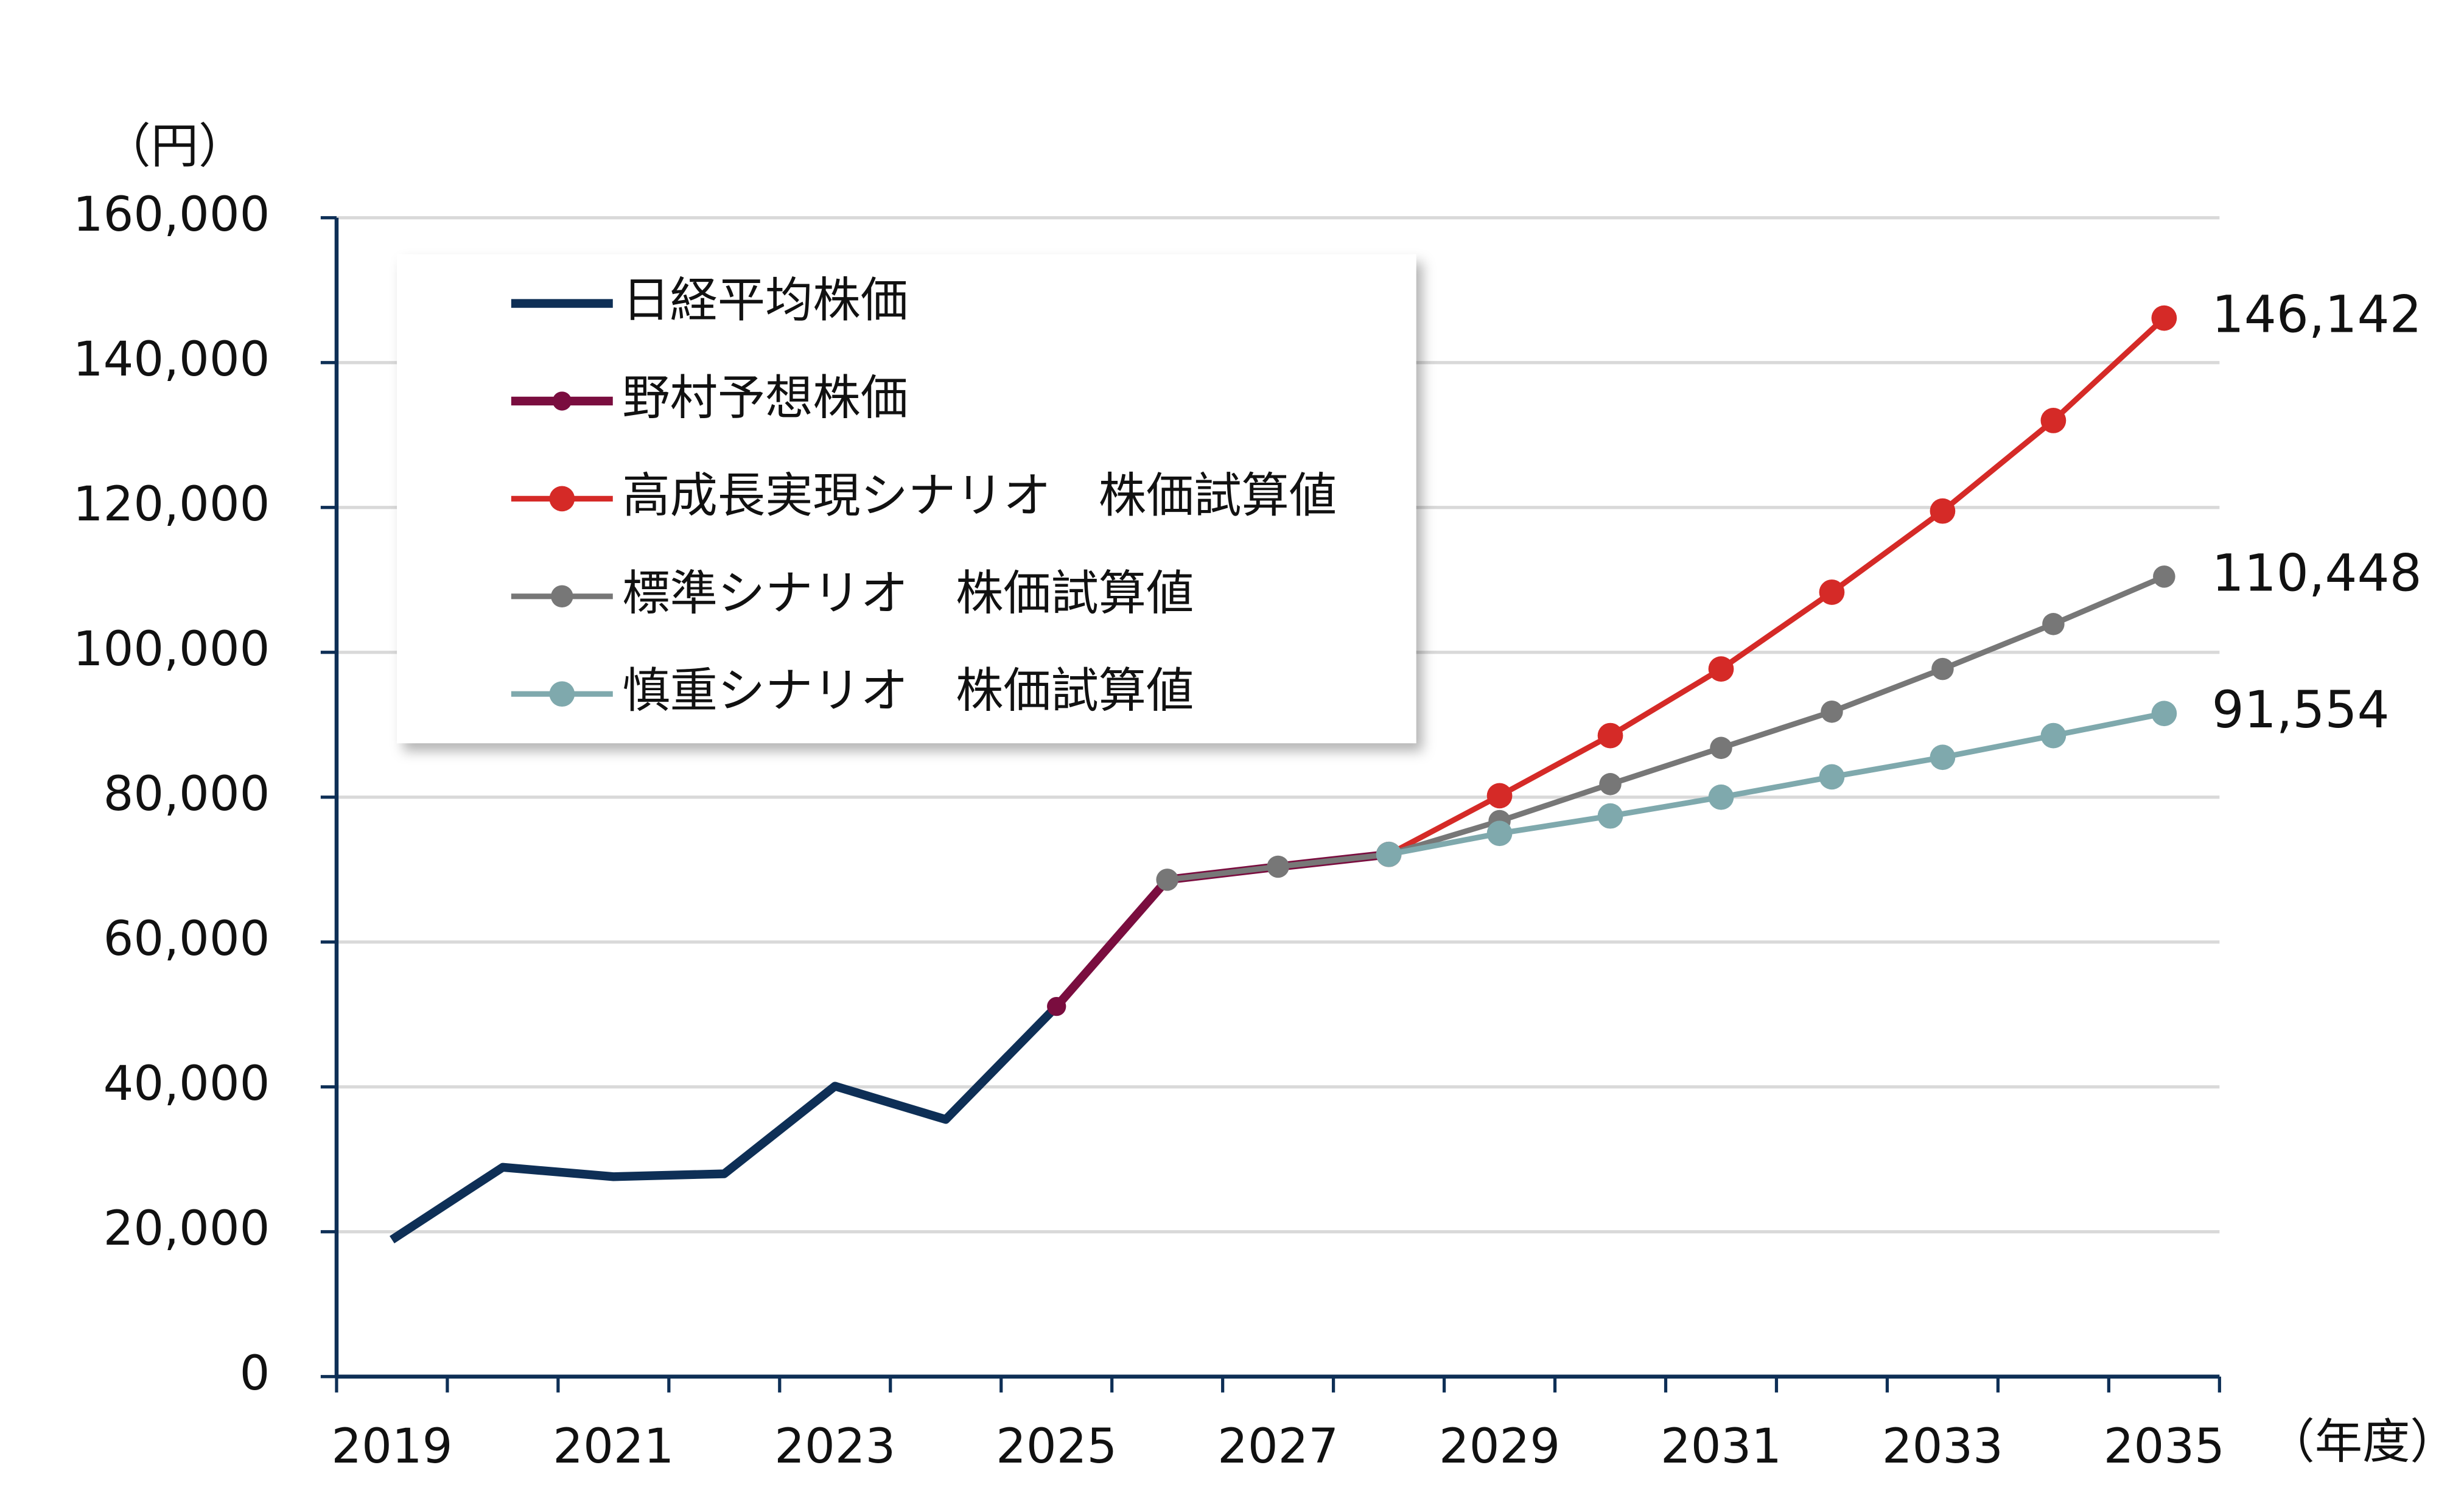 The image size is (2464, 1507). I want to click on y-tick-label: 120,000, so click(171, 504).